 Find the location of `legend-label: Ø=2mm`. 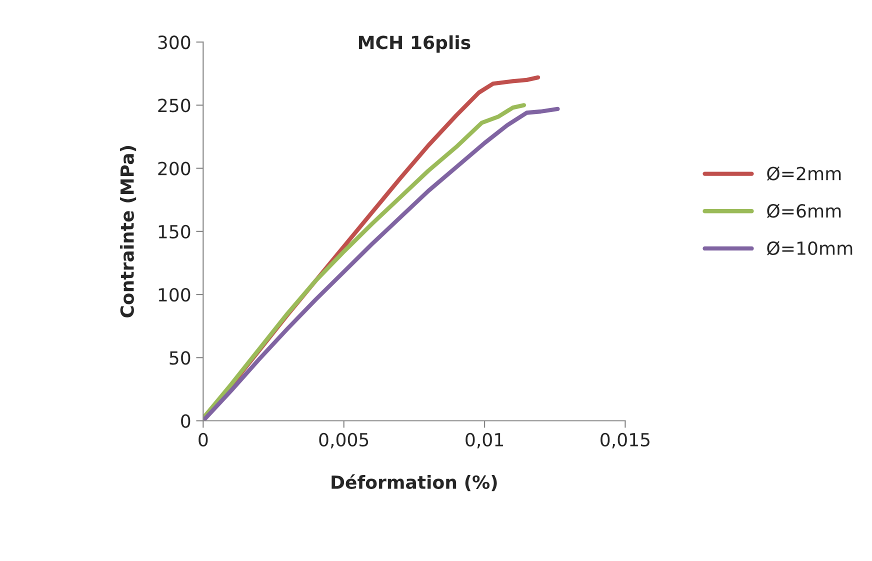

legend-label: Ø=2mm is located at coordinates (804, 173).